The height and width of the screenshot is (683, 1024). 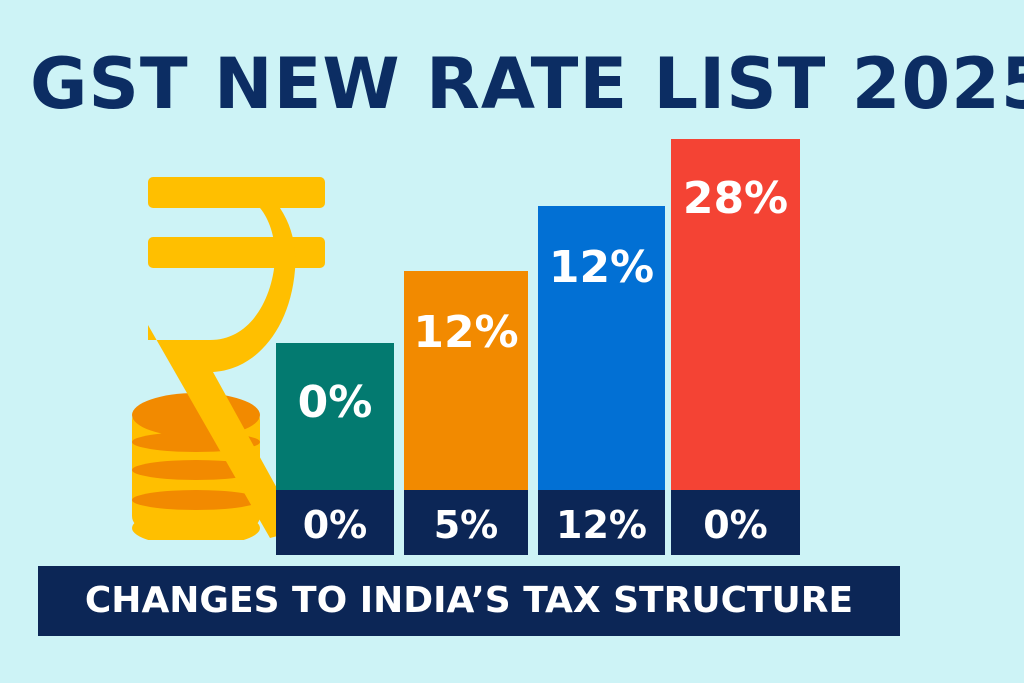 What do you see at coordinates (527, 84) in the screenshot?
I see `page-title: GST NEW RATE LIST 2025` at bounding box center [527, 84].